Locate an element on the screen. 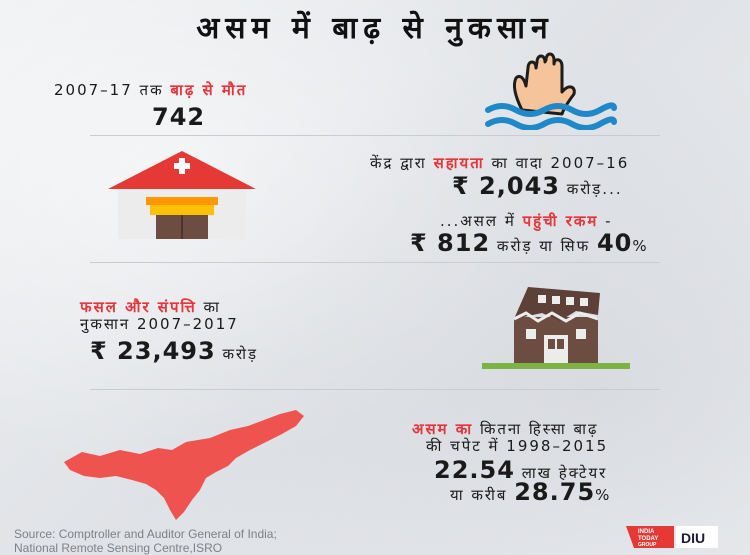  assistance-label-suffix: का वादा 2007–16 is located at coordinates (557, 163).